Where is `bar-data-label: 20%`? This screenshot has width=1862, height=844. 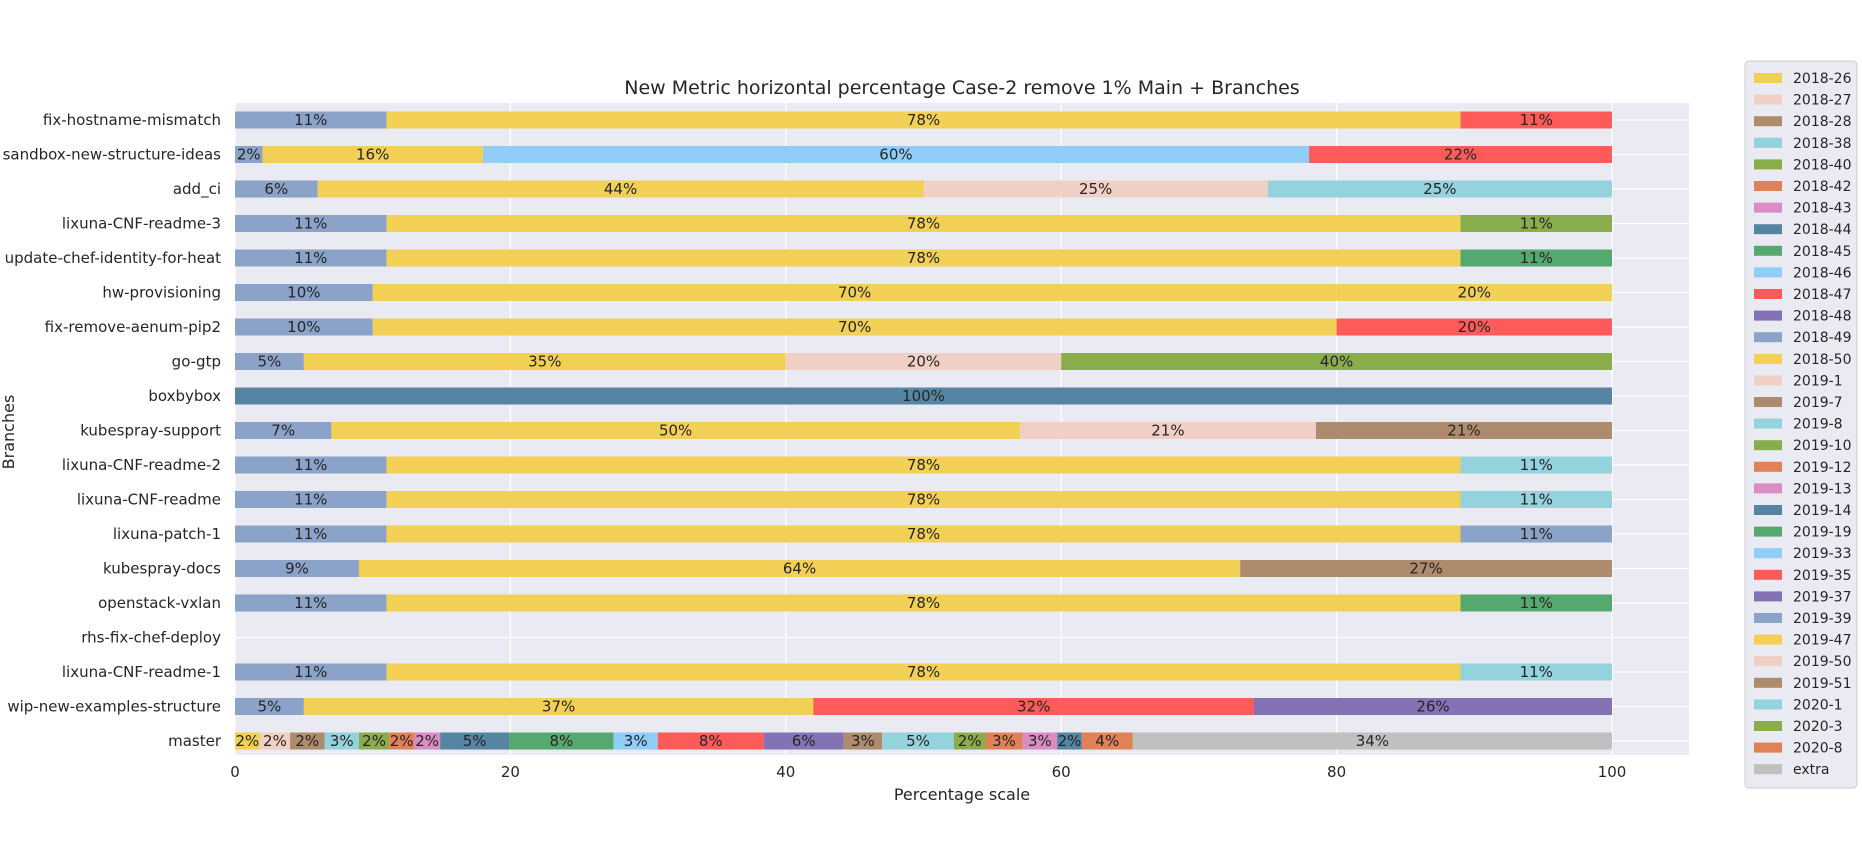 bar-data-label: 20% is located at coordinates (1474, 293).